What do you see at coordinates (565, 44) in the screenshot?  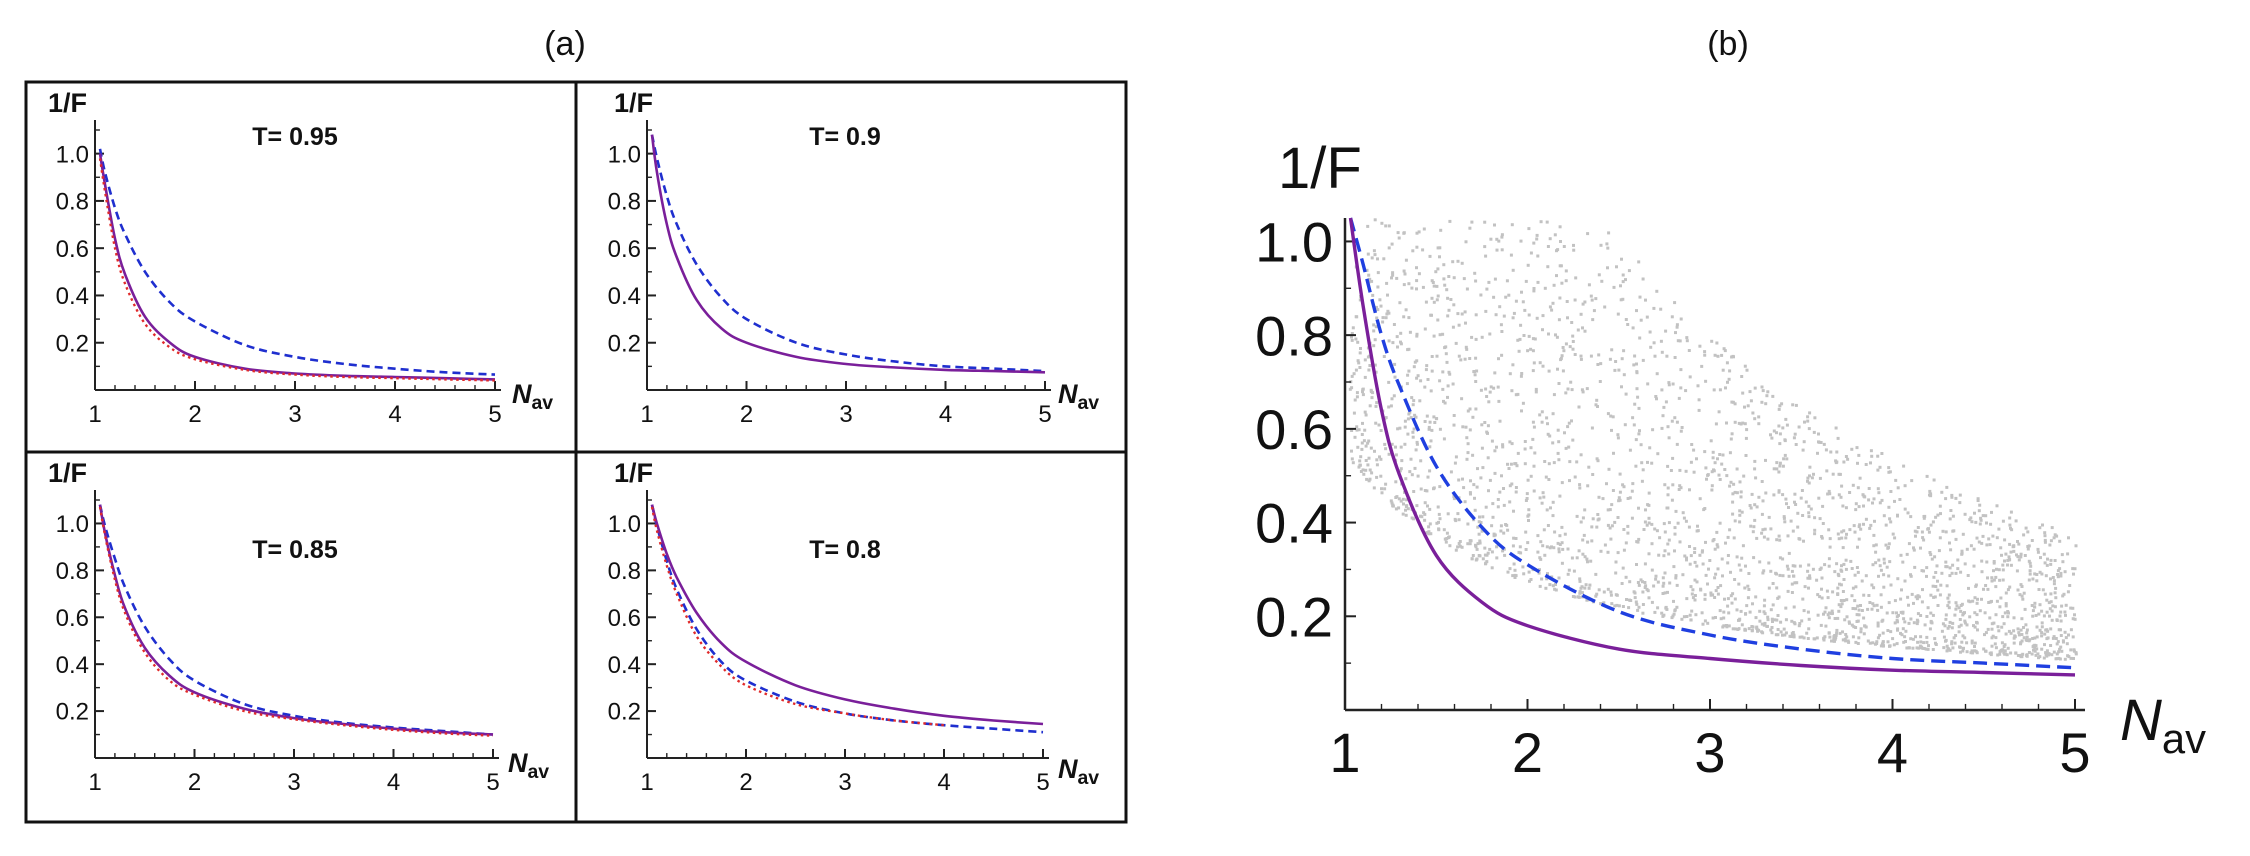 I see `panel-label-a: (a)` at bounding box center [565, 44].